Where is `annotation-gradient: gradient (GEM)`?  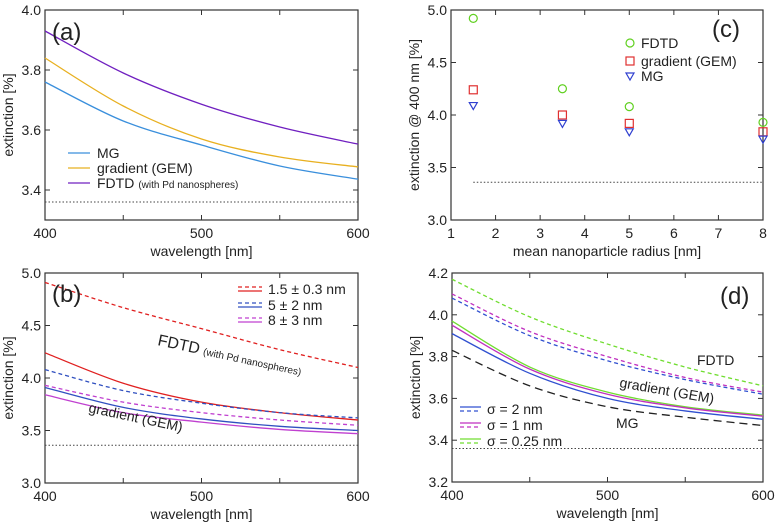
annotation-gradient: gradient (GEM) is located at coordinates (666, 390).